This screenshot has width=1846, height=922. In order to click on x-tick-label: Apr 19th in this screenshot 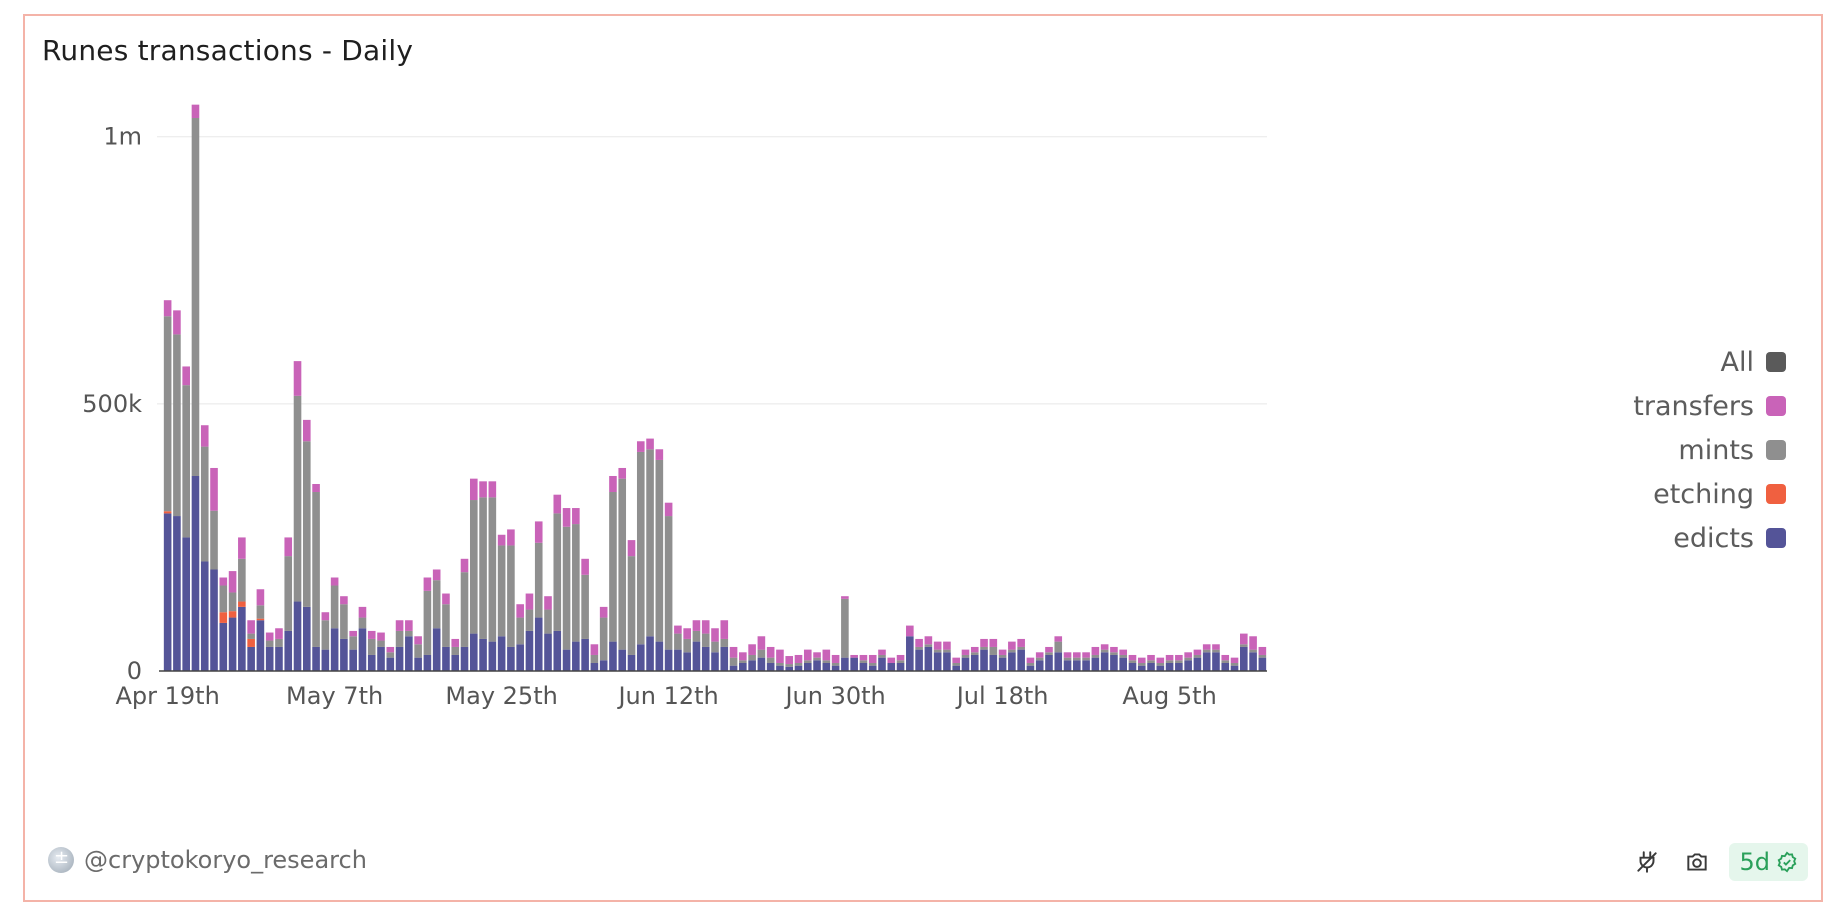, I will do `click(167, 696)`.